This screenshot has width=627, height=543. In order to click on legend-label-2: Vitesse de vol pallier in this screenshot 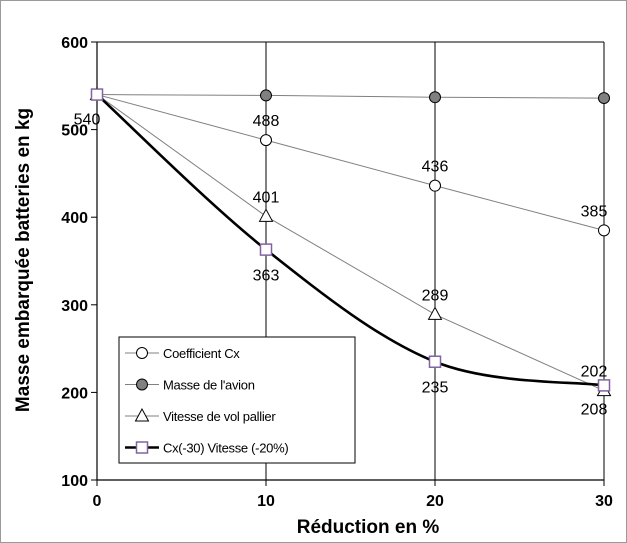, I will do `click(219, 416)`.